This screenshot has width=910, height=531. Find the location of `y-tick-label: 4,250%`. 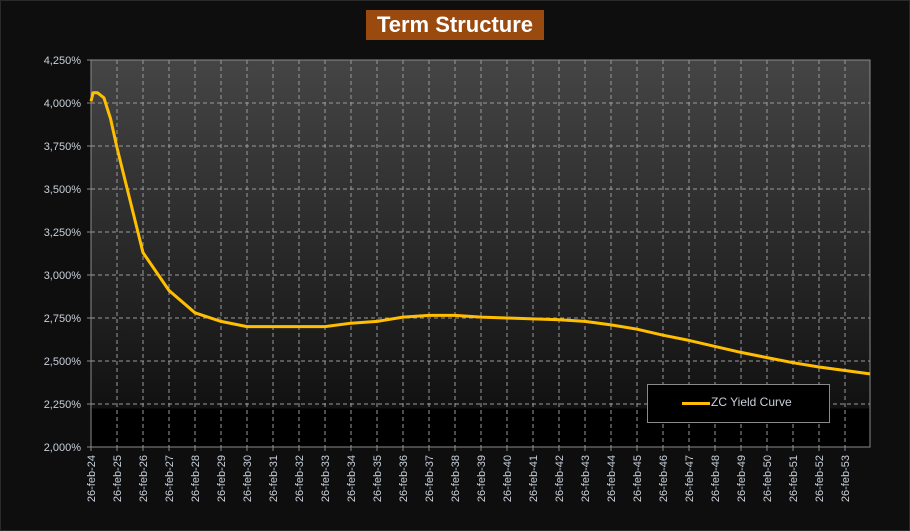

y-tick-label: 4,250% is located at coordinates (63, 61).